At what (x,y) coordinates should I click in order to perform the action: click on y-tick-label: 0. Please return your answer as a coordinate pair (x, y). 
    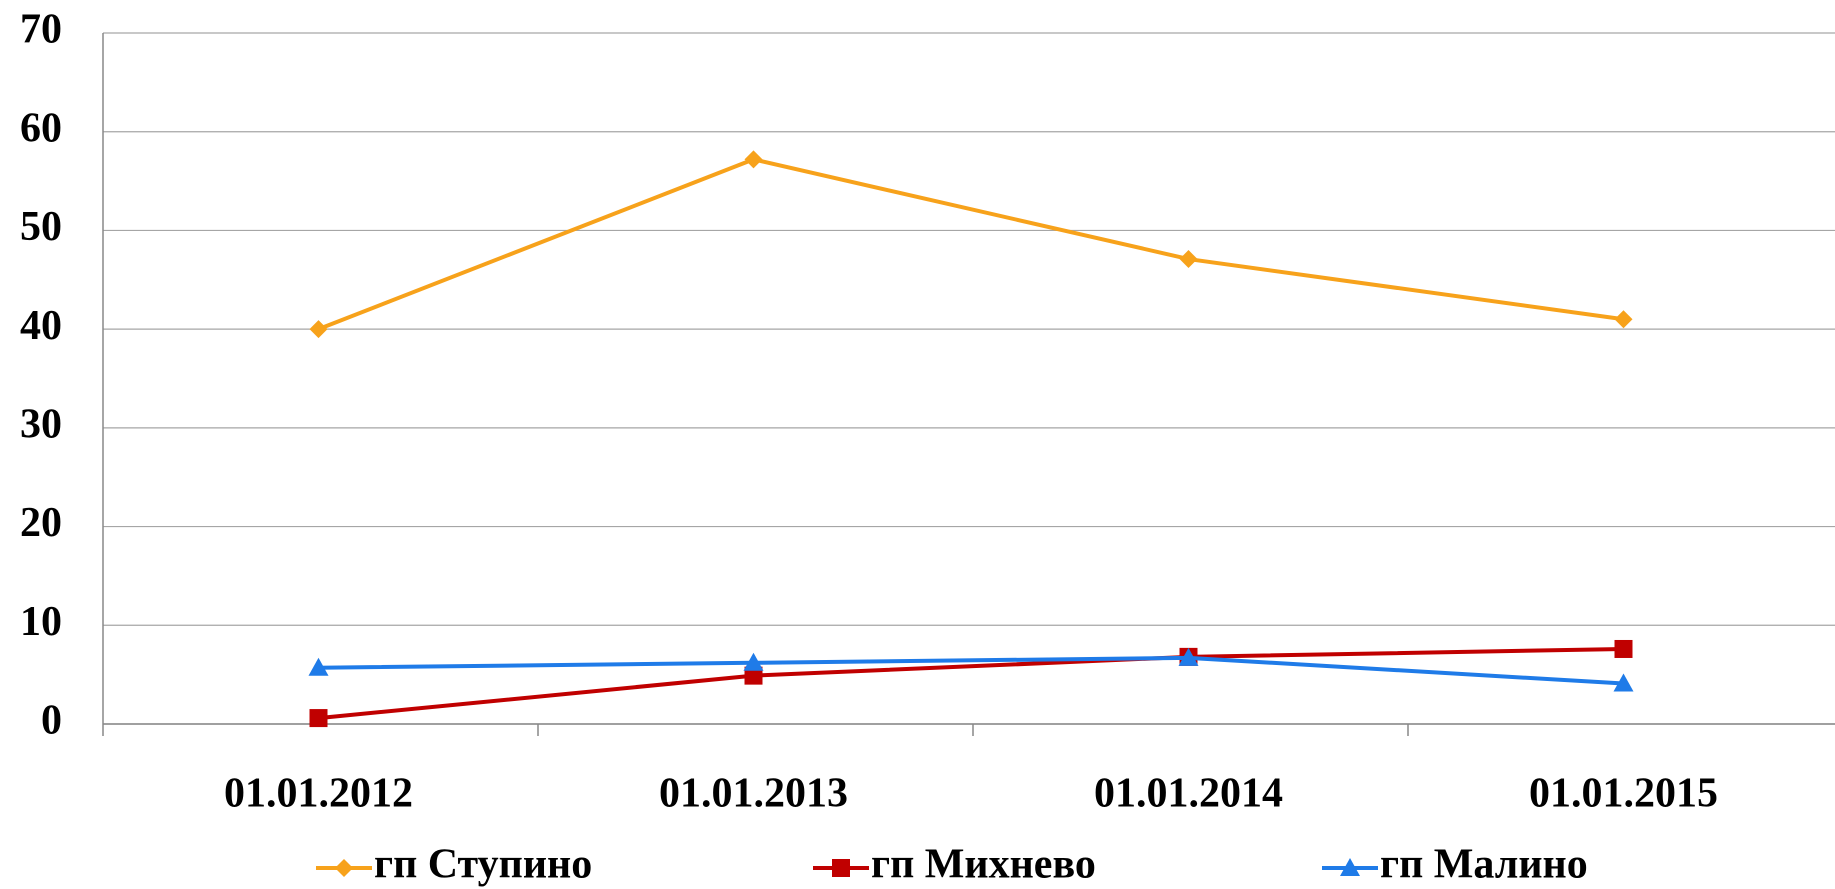
    Looking at the image, I should click on (51, 721).